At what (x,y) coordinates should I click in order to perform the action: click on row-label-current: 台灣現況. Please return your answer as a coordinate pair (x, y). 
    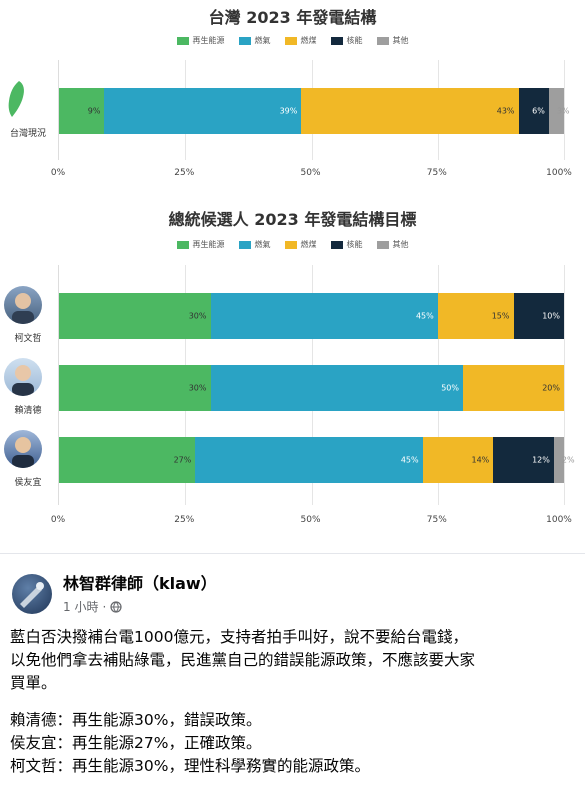
    Looking at the image, I should click on (27, 134).